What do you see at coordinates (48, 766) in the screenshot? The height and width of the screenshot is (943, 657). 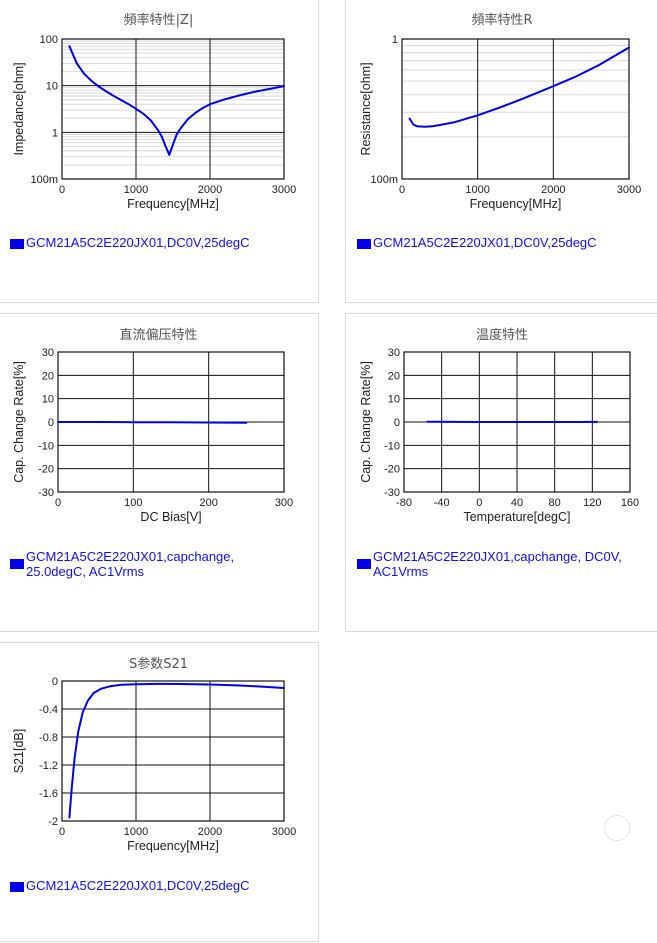 I see `y-tick-label: -1.2` at bounding box center [48, 766].